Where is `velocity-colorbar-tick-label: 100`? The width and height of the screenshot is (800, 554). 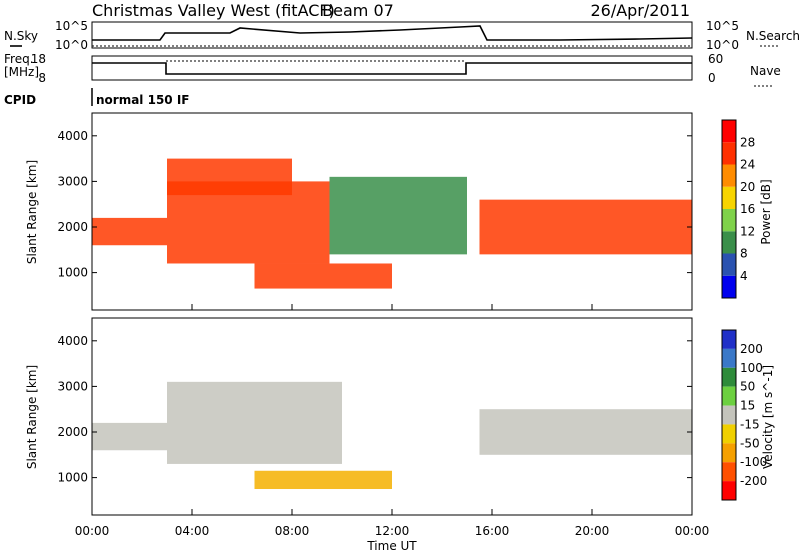 velocity-colorbar-tick-label: 100 is located at coordinates (751, 368).